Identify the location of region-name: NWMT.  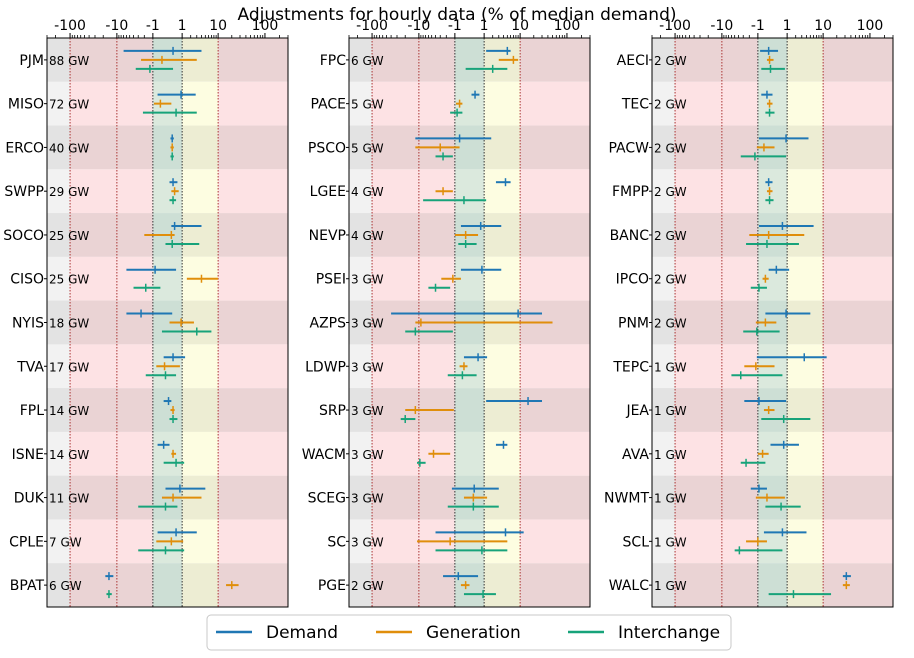
(626, 499).